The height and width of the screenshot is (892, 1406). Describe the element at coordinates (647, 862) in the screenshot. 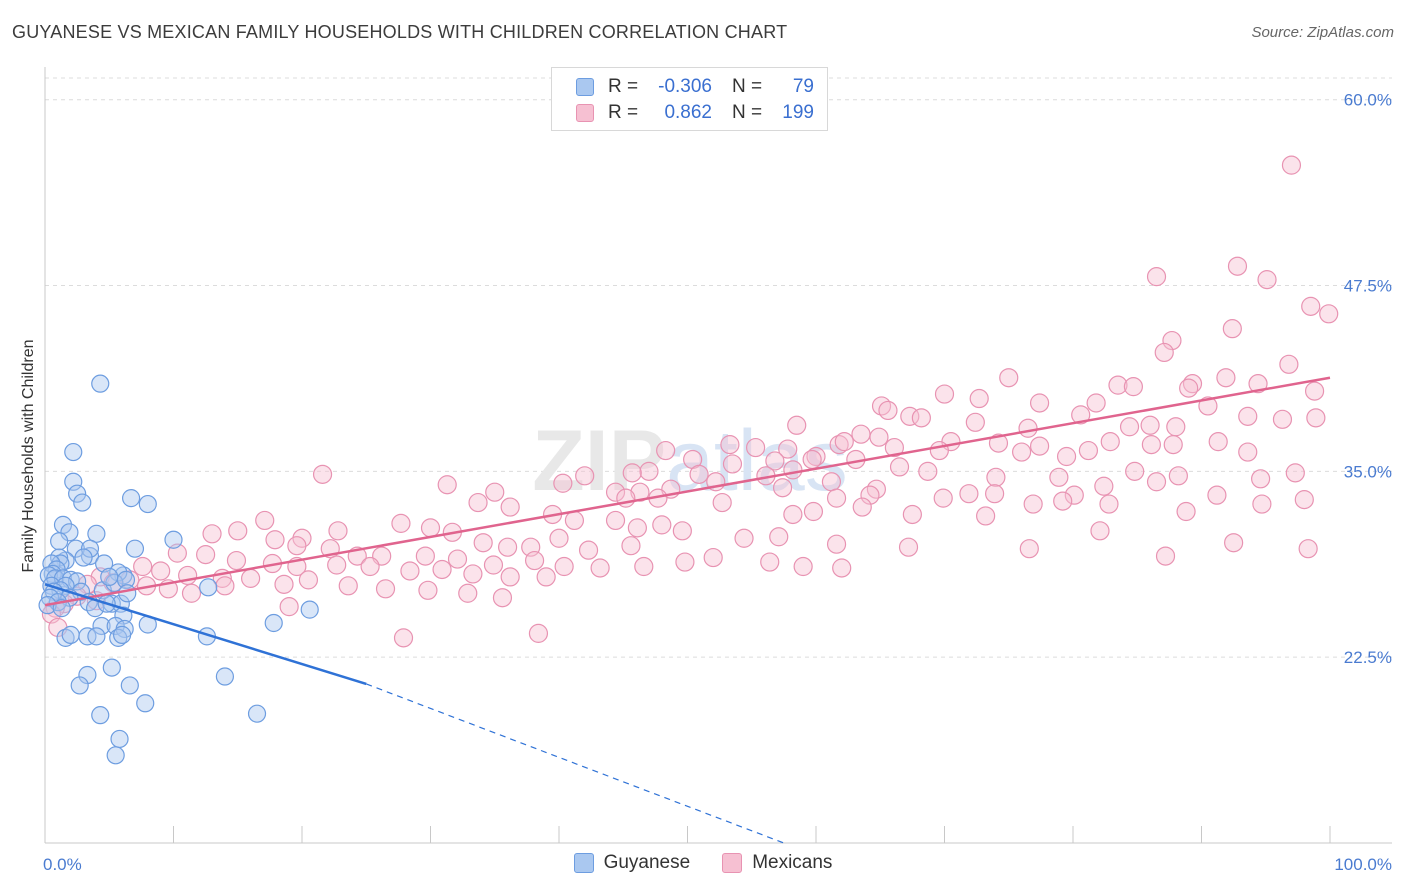

I see `legend-label-guyanese: Guyanese` at that location.